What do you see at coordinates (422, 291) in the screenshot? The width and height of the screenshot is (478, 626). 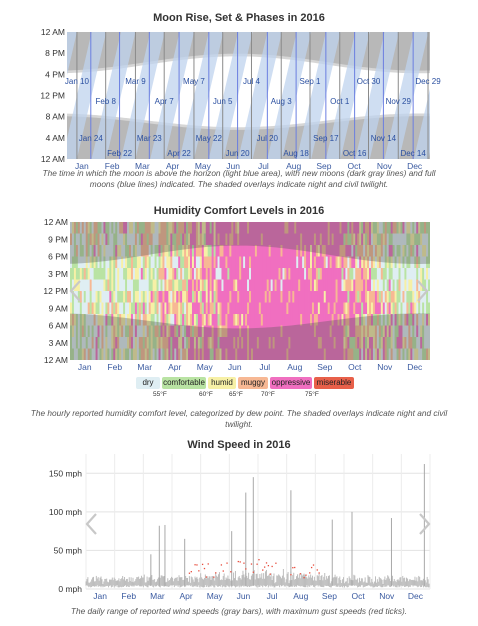 I see `humidity-next-arrow` at bounding box center [422, 291].